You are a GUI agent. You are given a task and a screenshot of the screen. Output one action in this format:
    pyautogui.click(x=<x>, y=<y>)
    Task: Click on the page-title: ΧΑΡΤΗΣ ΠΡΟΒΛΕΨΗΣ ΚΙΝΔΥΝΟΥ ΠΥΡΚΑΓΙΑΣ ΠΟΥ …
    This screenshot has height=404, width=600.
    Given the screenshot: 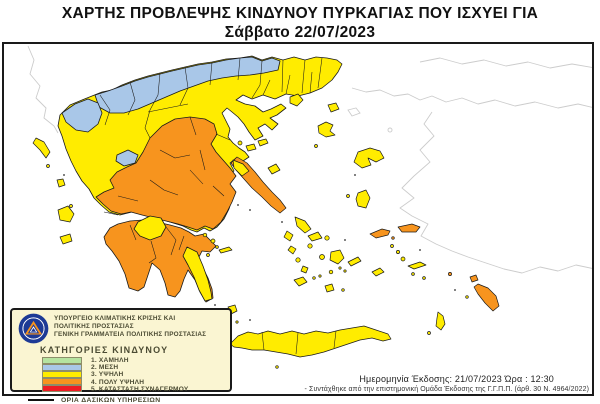 What is the action you would take?
    pyautogui.click(x=300, y=24)
    